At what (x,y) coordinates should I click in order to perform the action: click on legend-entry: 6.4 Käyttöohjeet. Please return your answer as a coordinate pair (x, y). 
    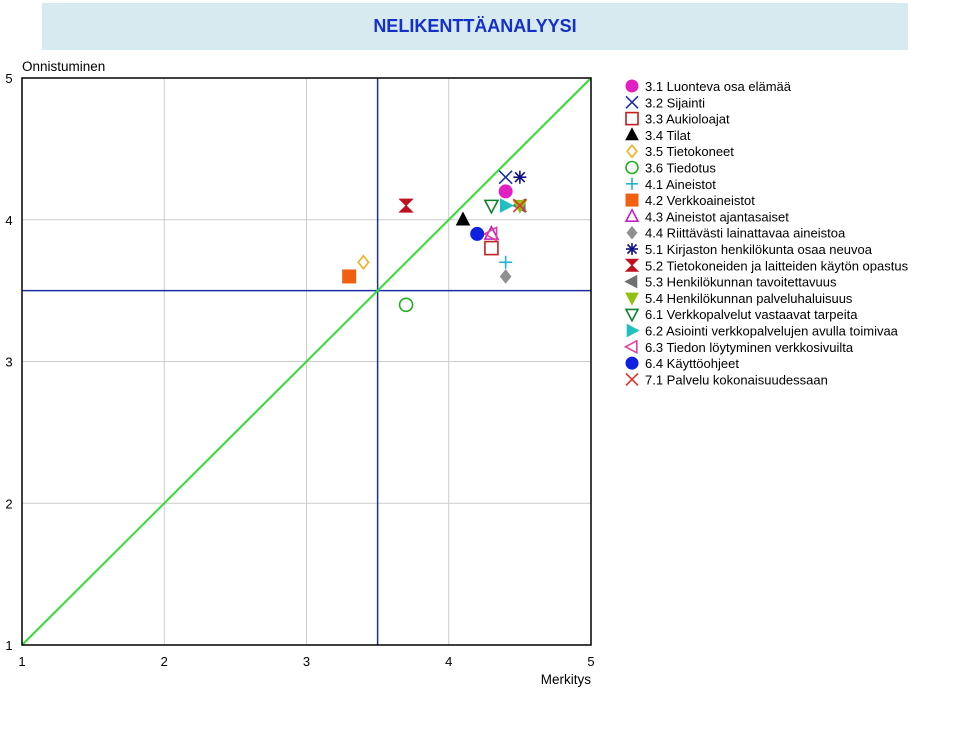
    Looking at the image, I should click on (692, 363).